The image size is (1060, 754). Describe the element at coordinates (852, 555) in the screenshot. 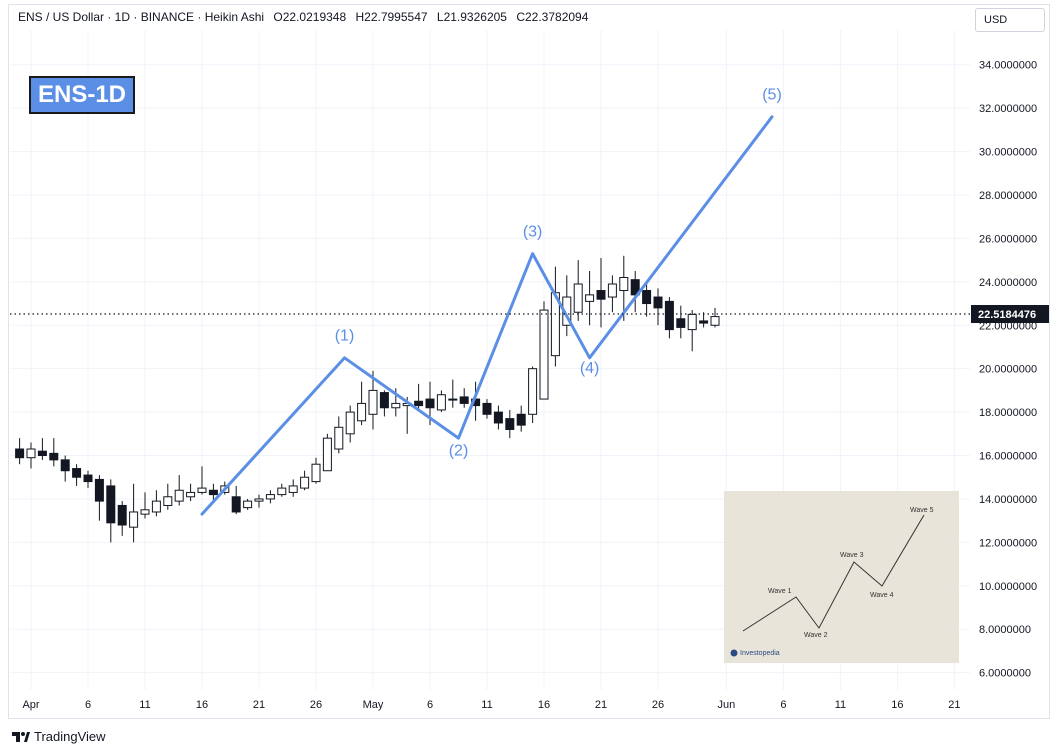

I see `wave-diagram-label-3: Wave 3` at that location.